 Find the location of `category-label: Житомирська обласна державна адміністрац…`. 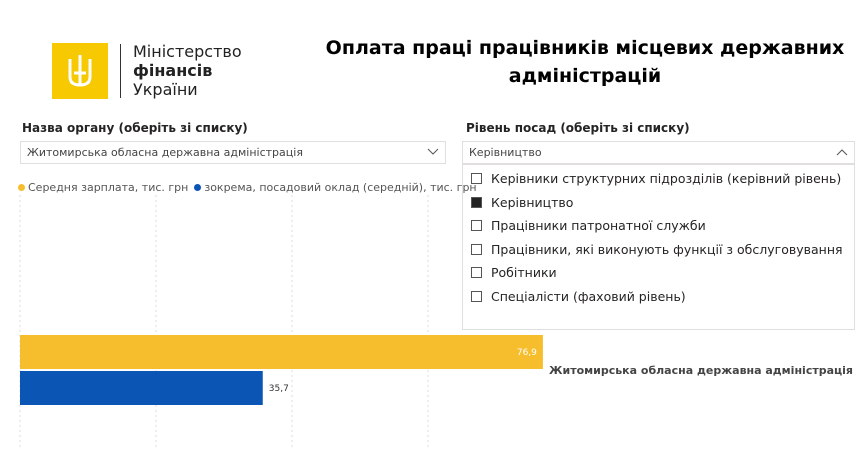

category-label: Житомирська обласна державна адміністрац… is located at coordinates (701, 370).